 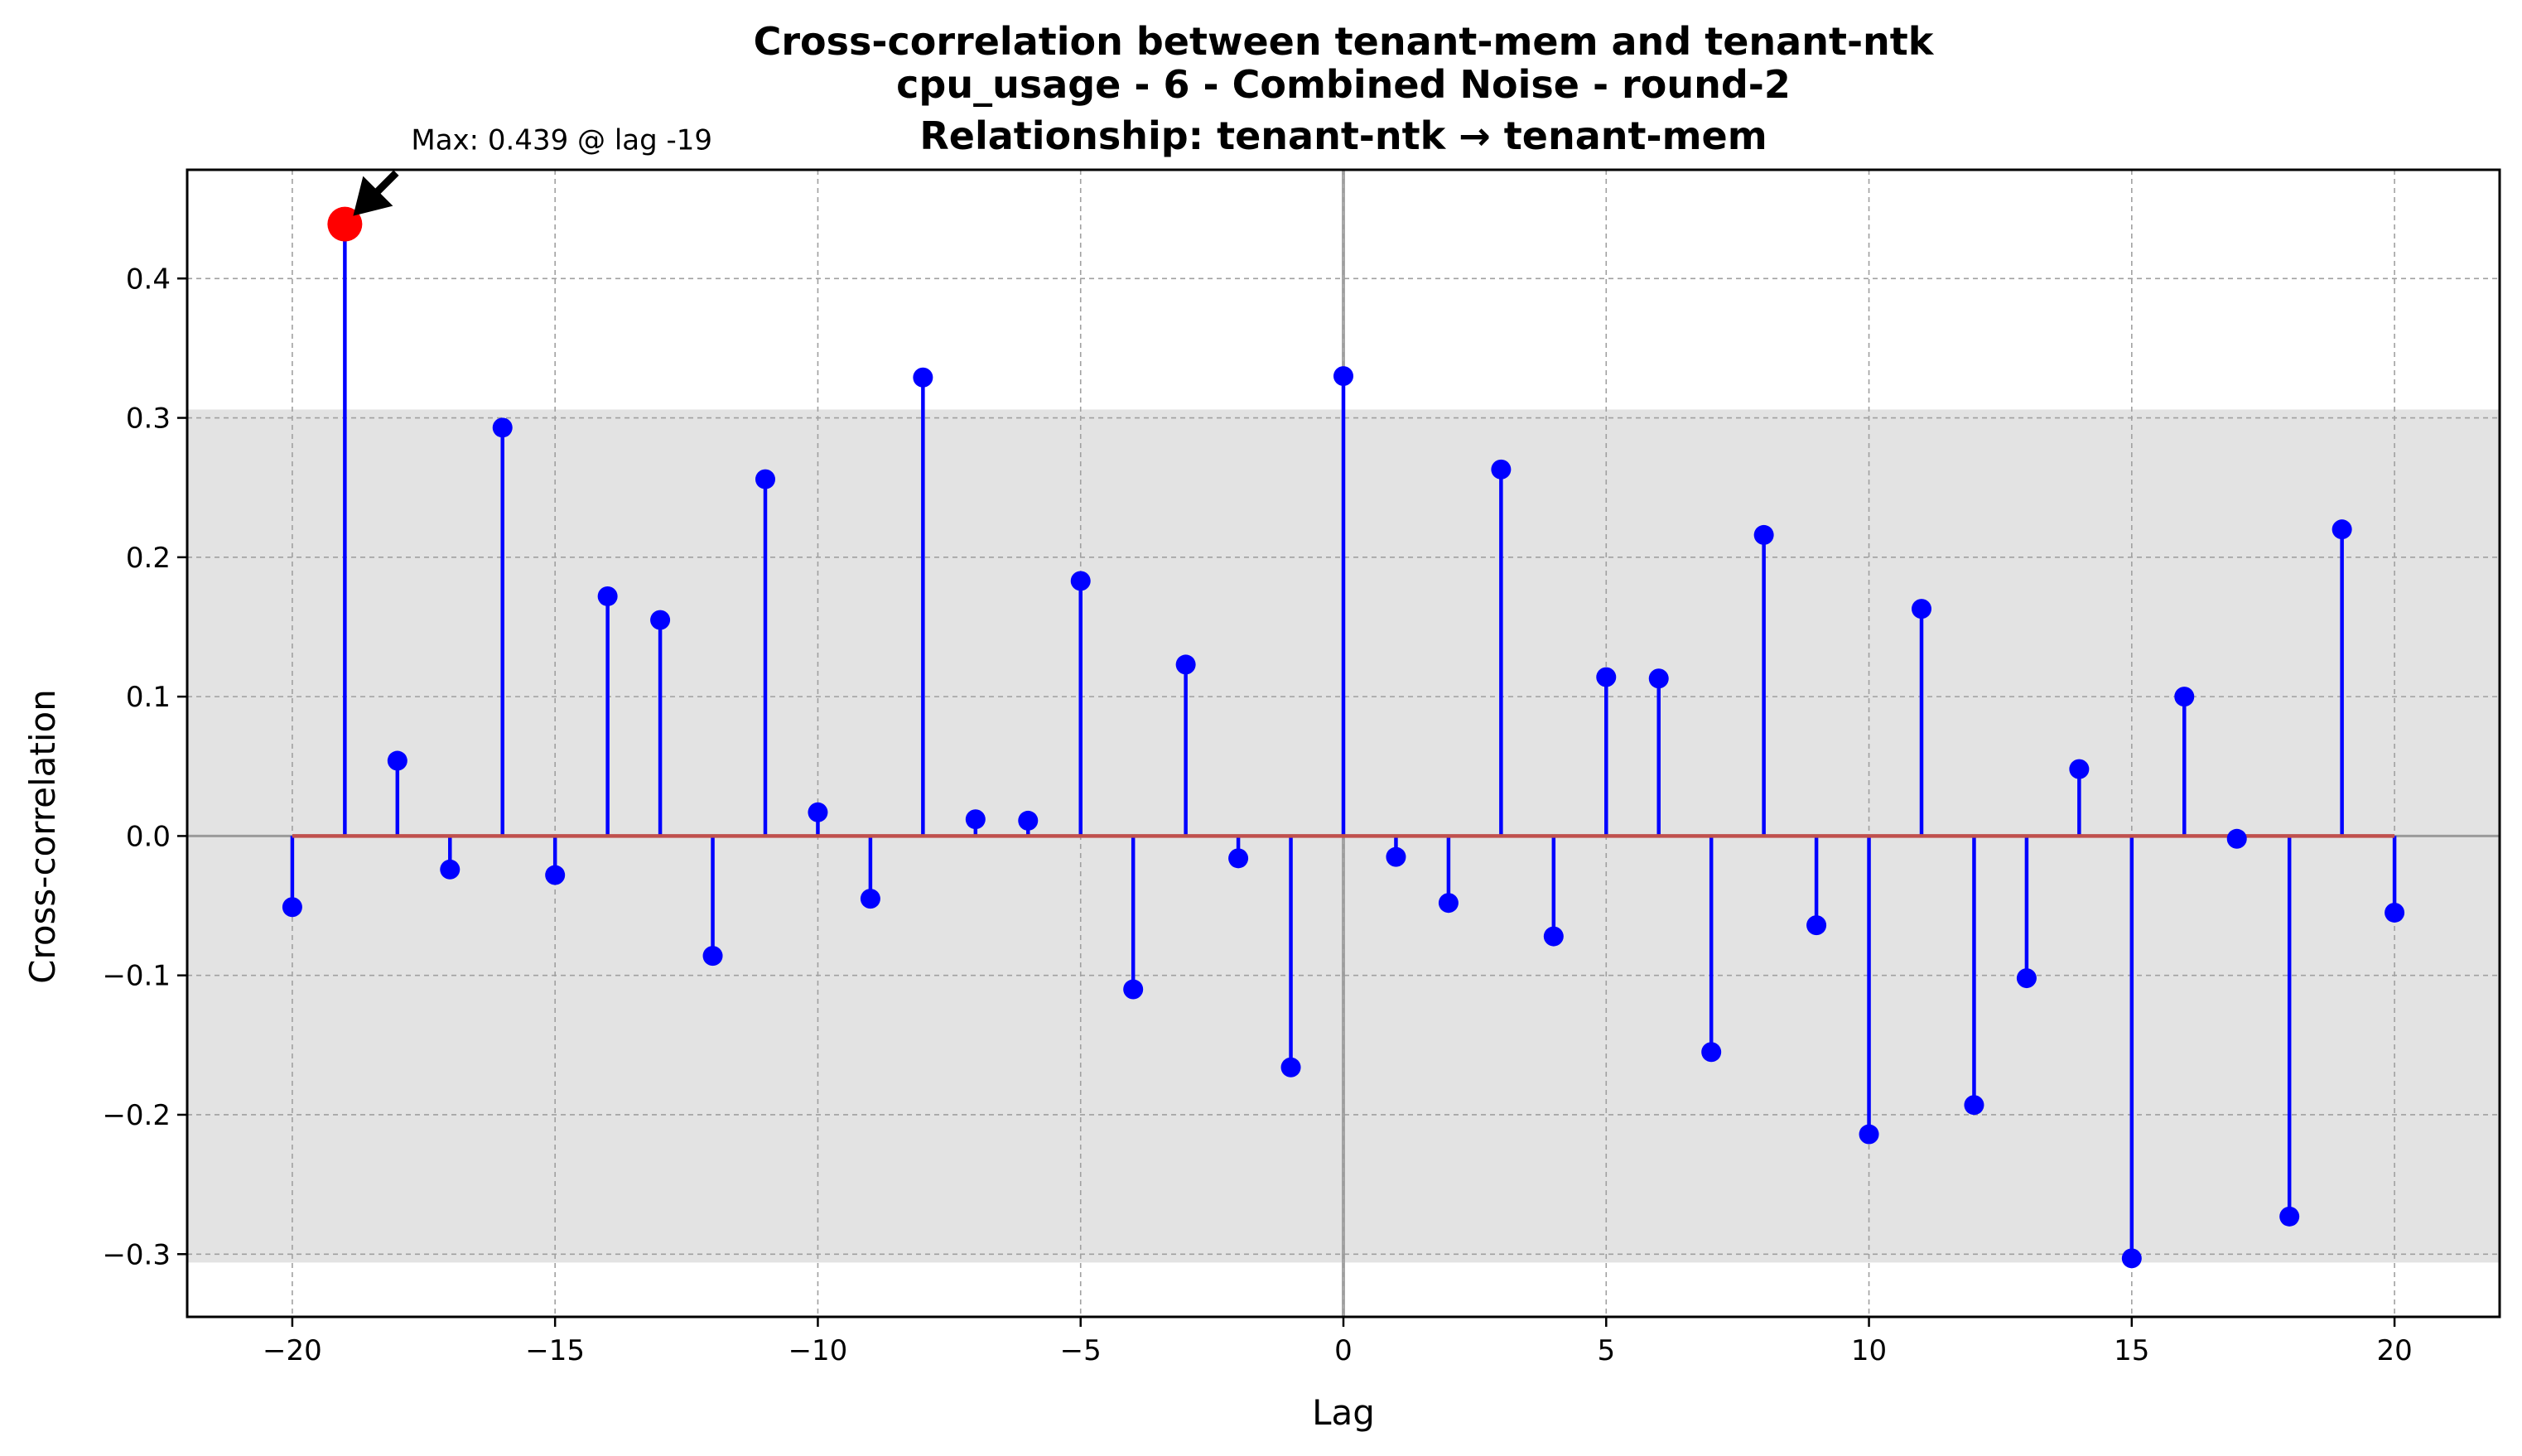 I want to click on title-line-3: Relationship: tenant-ntk → tenant-mem, so click(x=1343, y=135).